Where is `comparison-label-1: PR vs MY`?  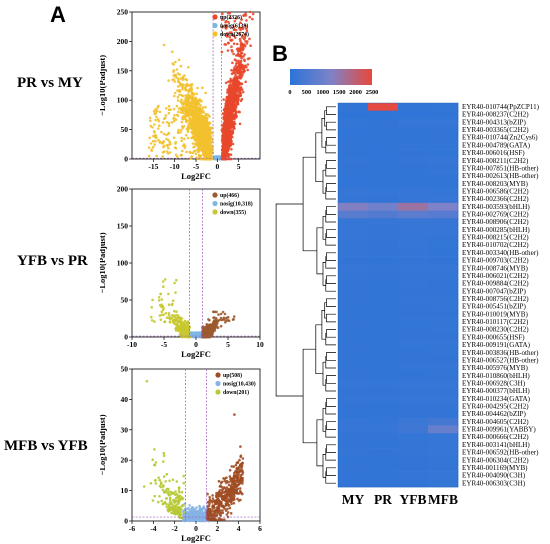 comparison-label-1: PR vs MY is located at coordinates (50, 83).